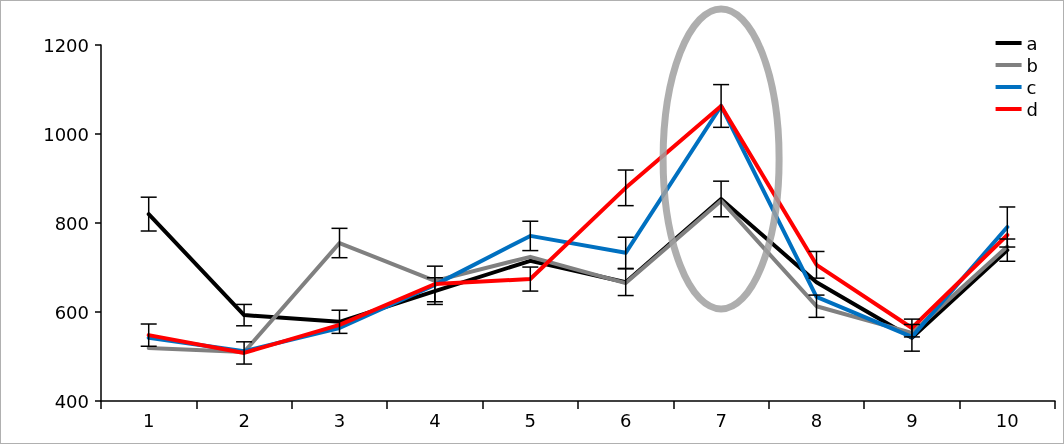 The height and width of the screenshot is (444, 1064). What do you see at coordinates (339, 420) in the screenshot?
I see `x-tick-label: 3` at bounding box center [339, 420].